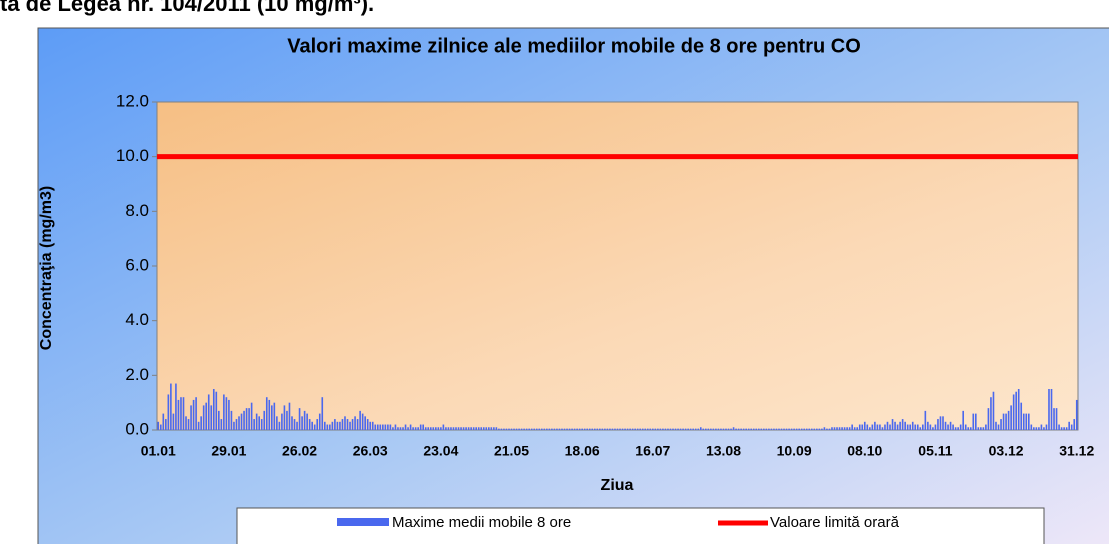  Describe the element at coordinates (1006, 451) in the screenshot. I see `x-tick-label: 03.12` at that location.